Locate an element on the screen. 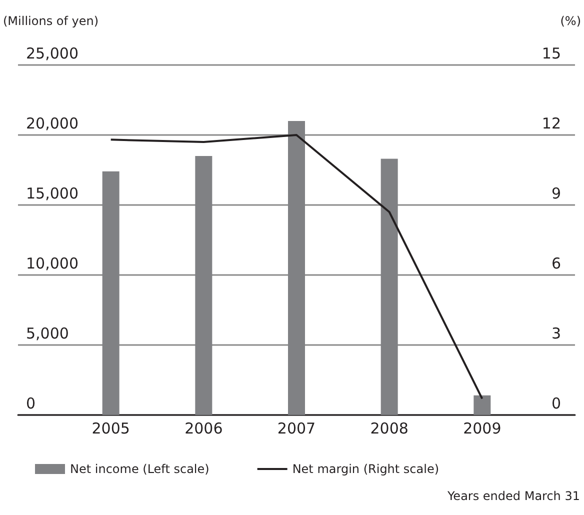 This screenshot has height=515, width=584. legend-label: Net income (Left scale) is located at coordinates (140, 469).